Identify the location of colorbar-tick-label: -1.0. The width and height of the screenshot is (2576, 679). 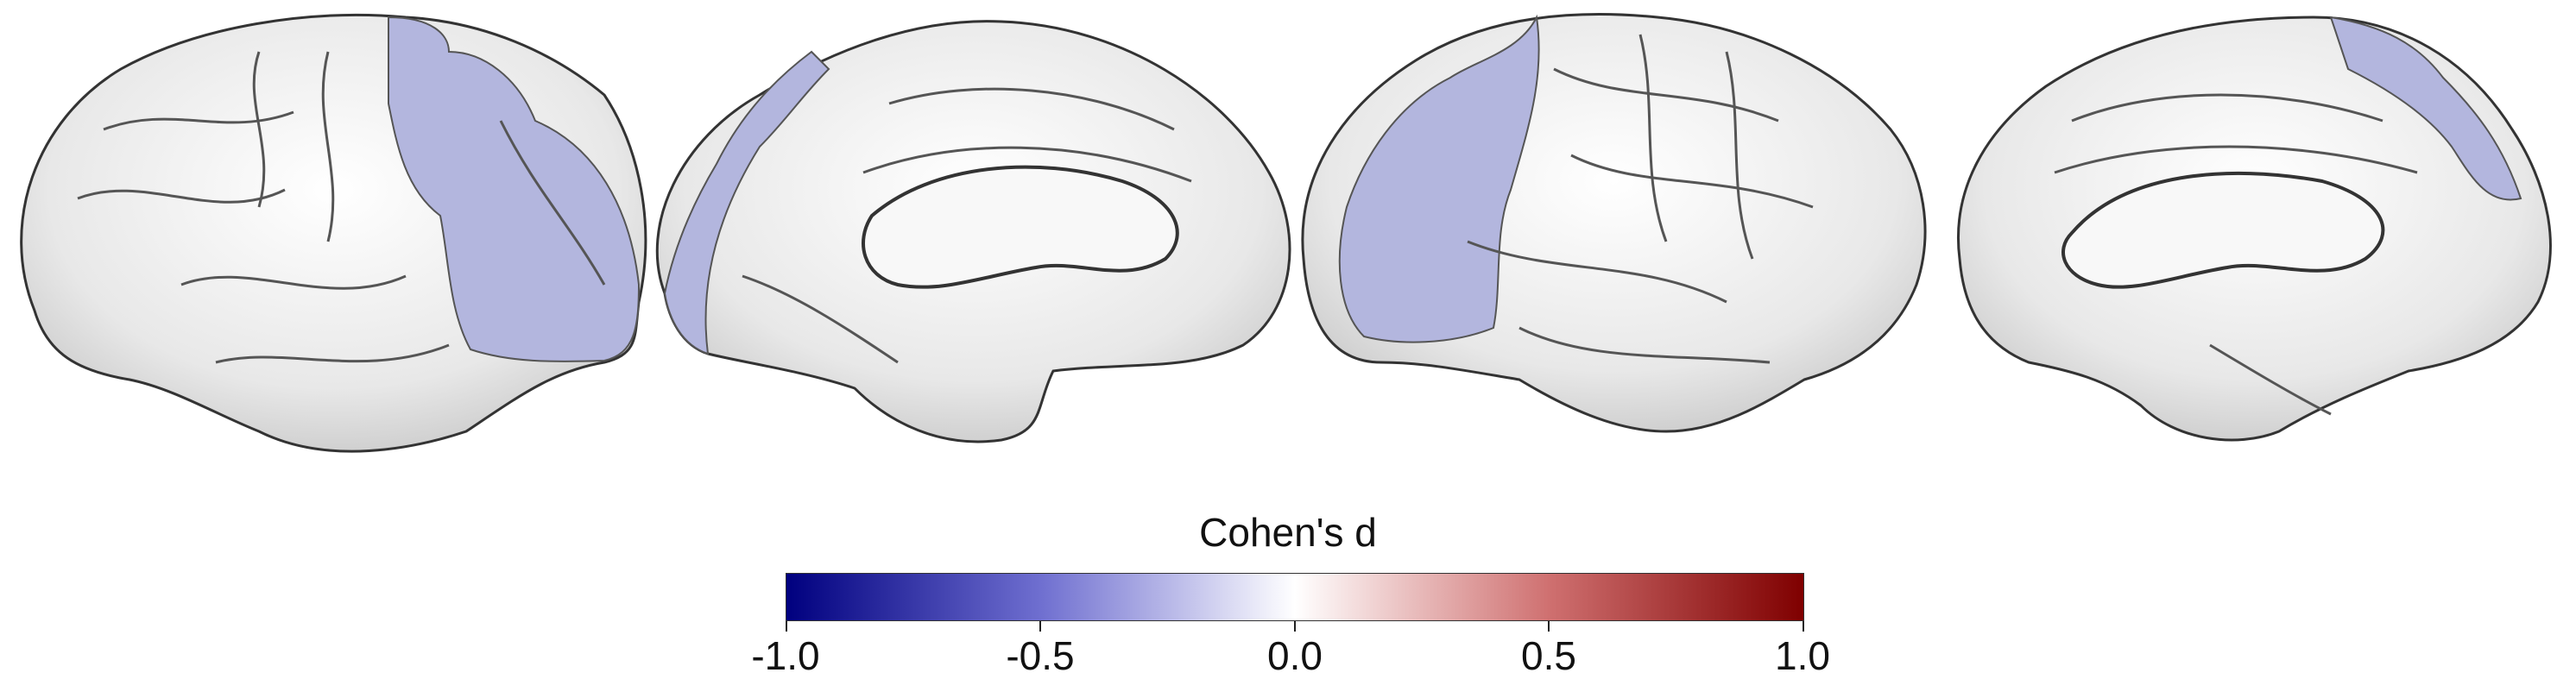
(785, 656).